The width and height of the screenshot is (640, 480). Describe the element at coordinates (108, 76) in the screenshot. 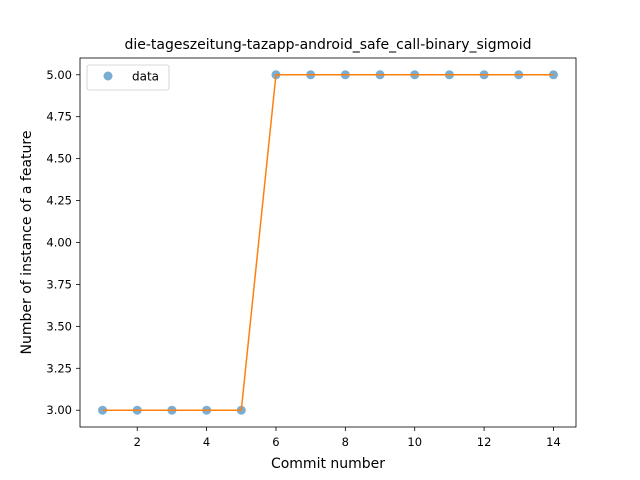

I see `legend-marker-data` at that location.